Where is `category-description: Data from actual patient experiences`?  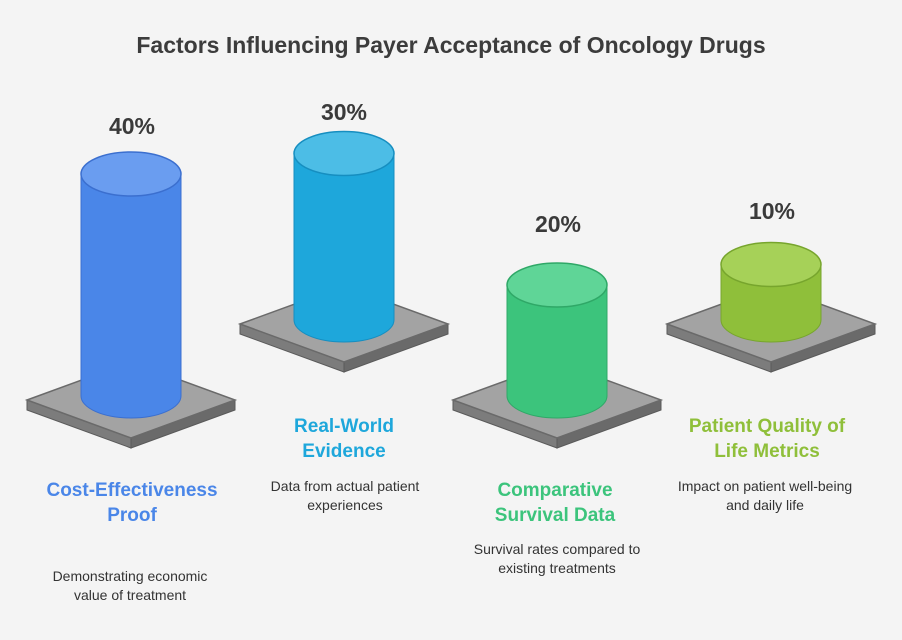
category-description: Data from actual patient experiences is located at coordinates (345, 495).